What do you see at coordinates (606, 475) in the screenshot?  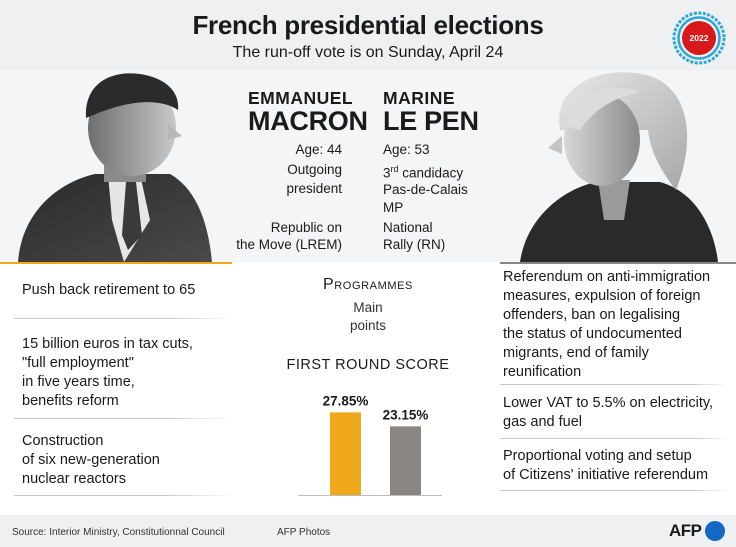 I see `le-pen-point-3-line: of Citizens' initiative referendum` at bounding box center [606, 475].